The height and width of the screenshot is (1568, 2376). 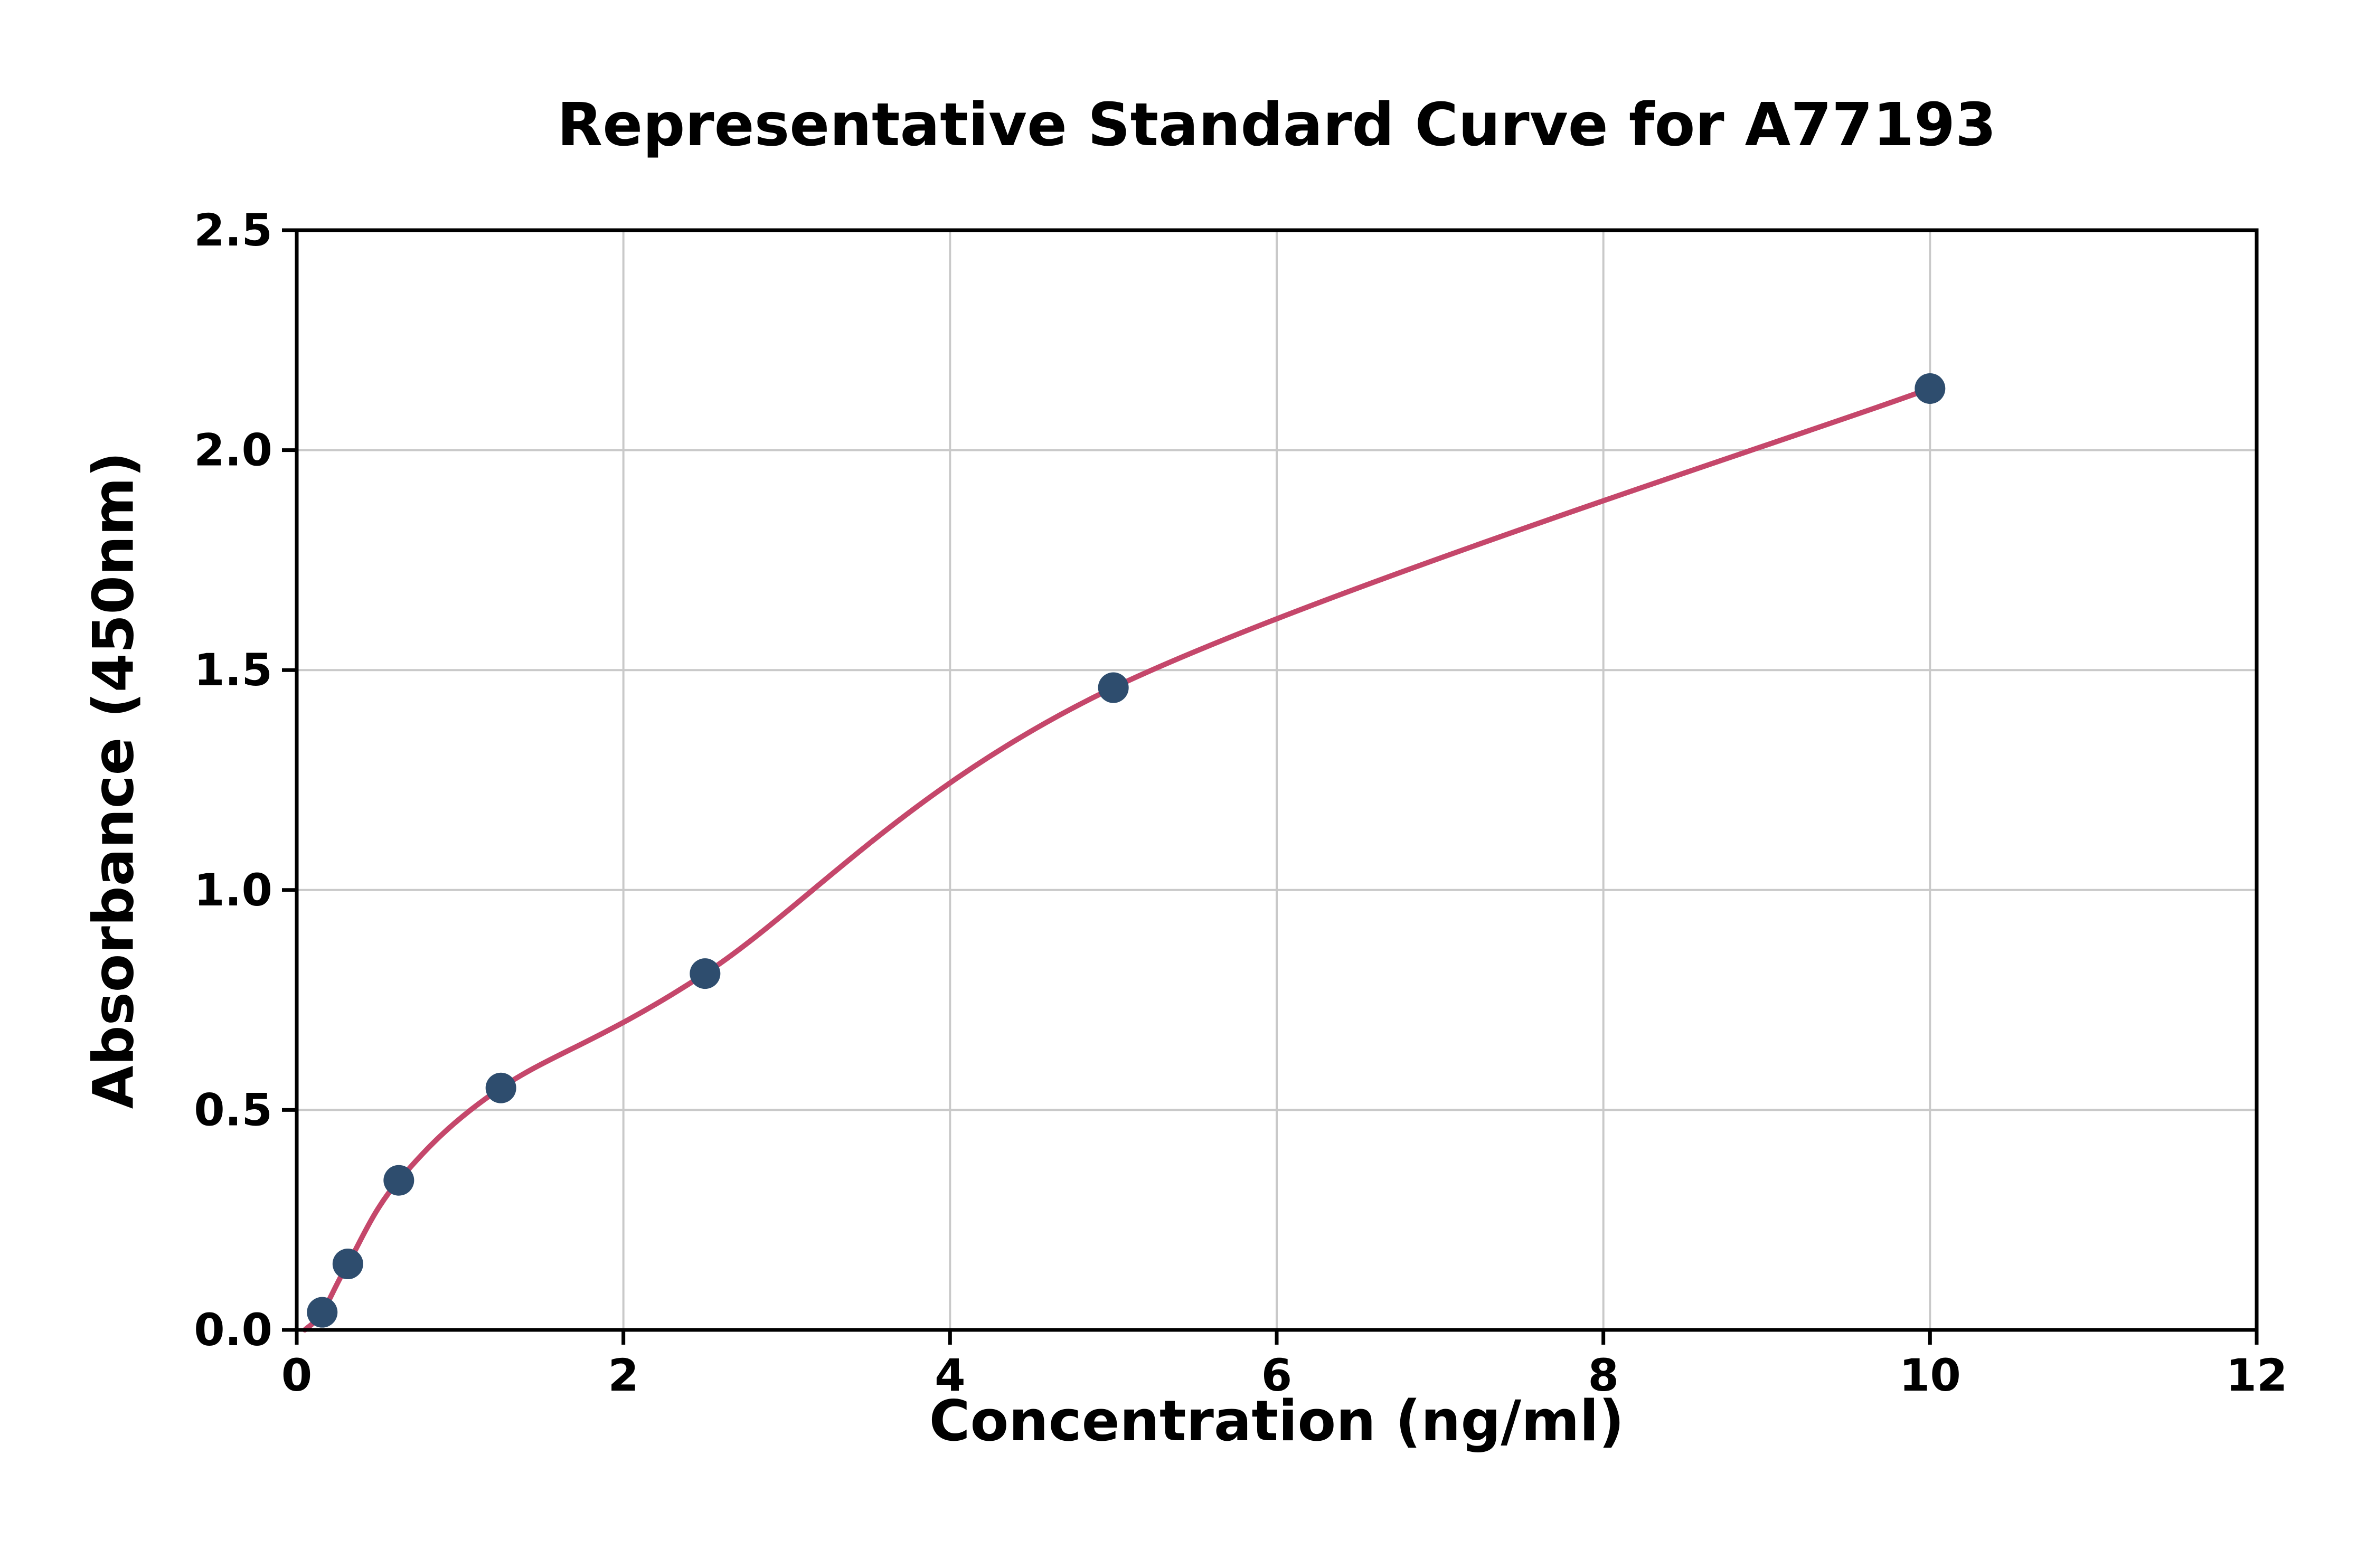 What do you see at coordinates (1930, 1375) in the screenshot?
I see `x-tick-label: 10` at bounding box center [1930, 1375].